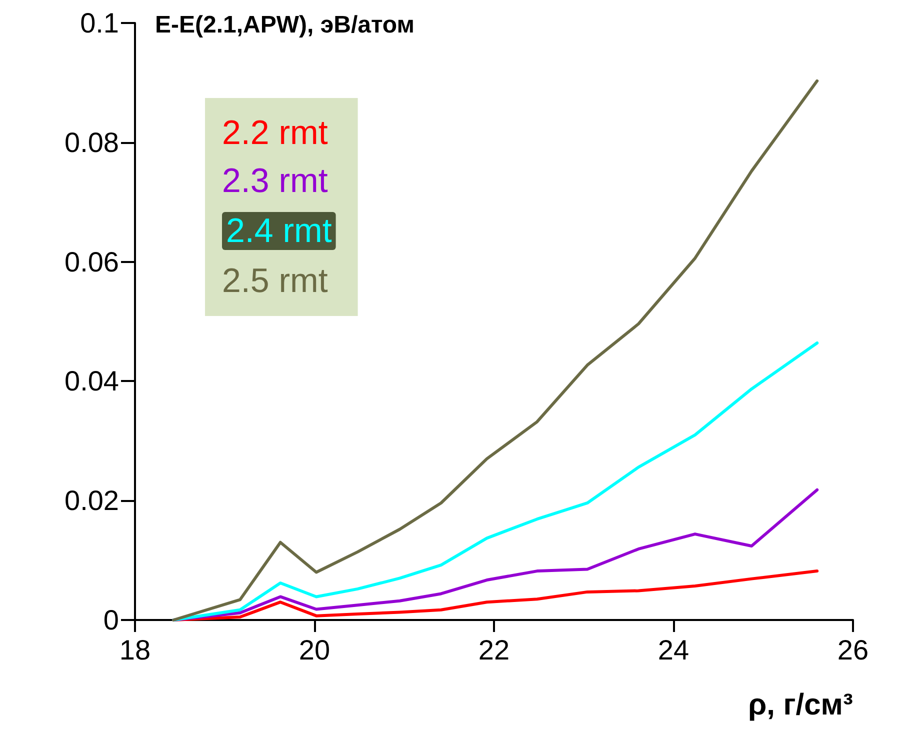 Image resolution: width=898 pixels, height=730 pixels. I want to click on y-tick-label: 0.04, so click(91, 381).